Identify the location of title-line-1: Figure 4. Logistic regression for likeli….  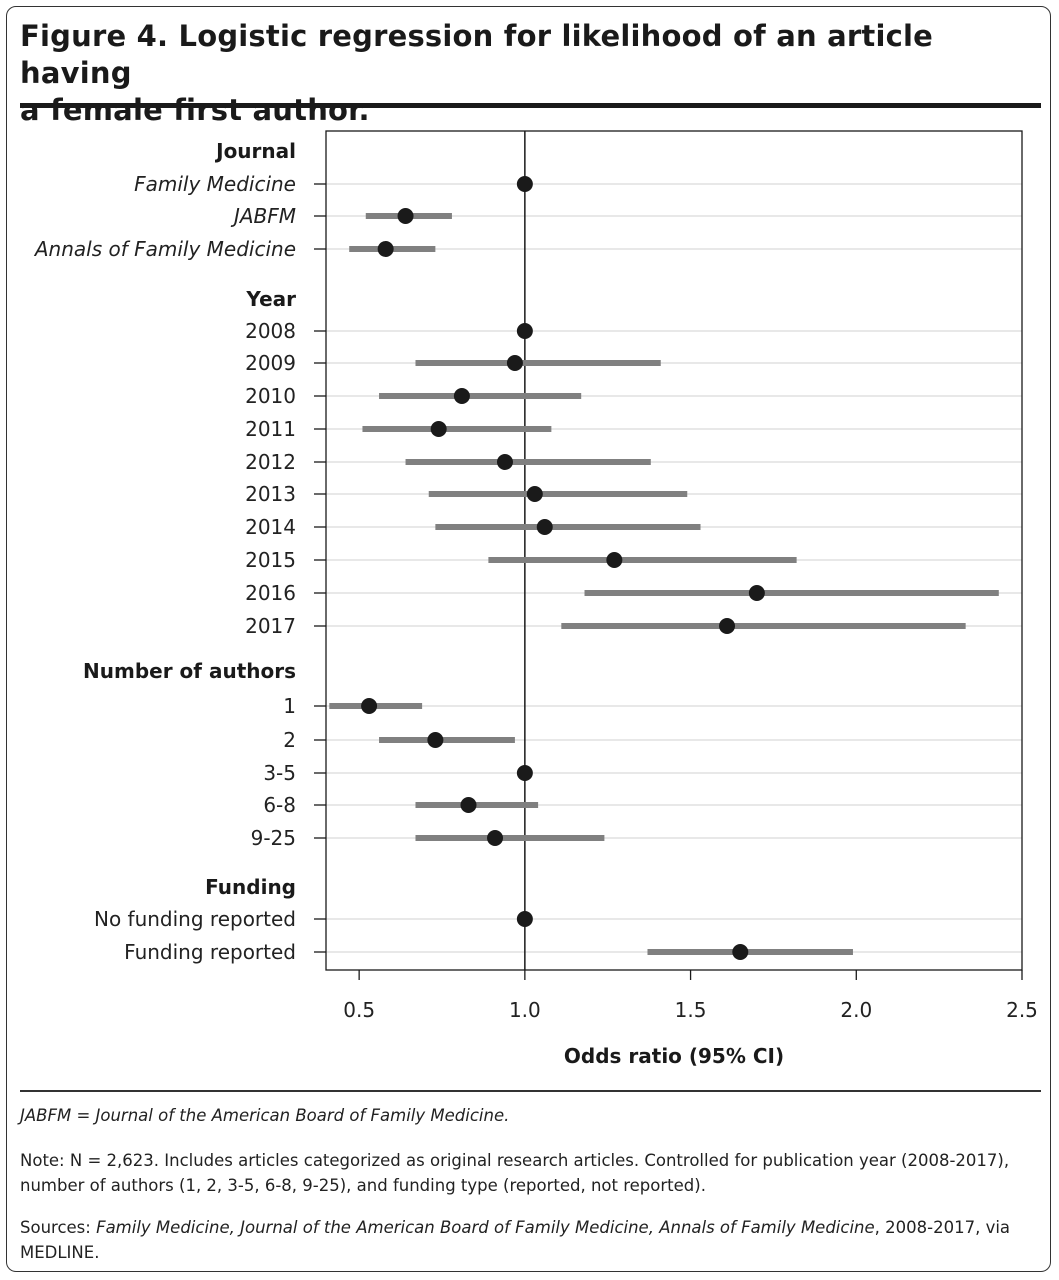
(477, 54).